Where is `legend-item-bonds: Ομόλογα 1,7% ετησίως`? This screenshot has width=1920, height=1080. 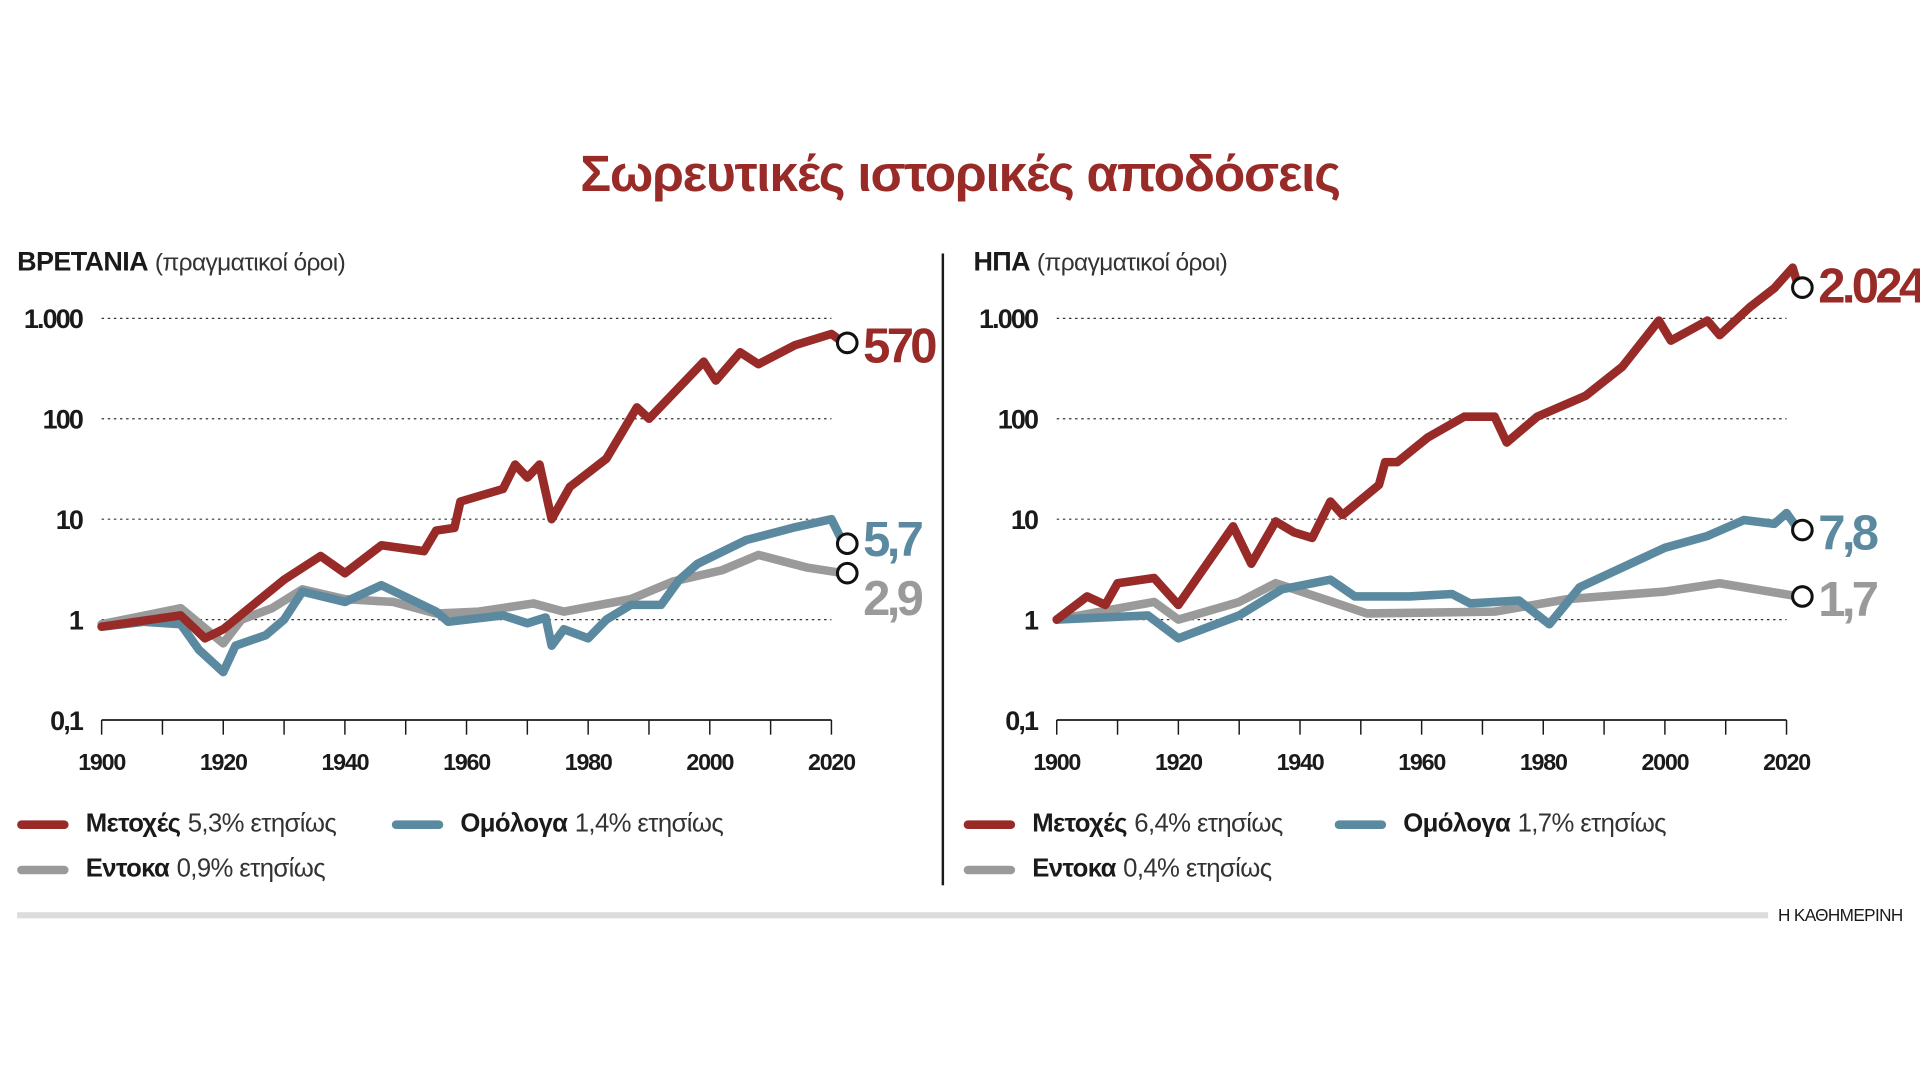 legend-item-bonds: Ομόλογα 1,7% ετησίως is located at coordinates (1500, 823).